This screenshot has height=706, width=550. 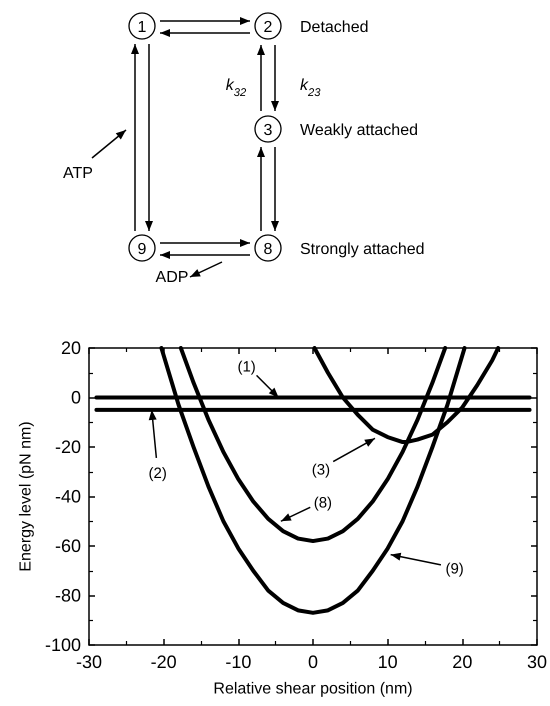 I want to click on annotation: (9), so click(x=454, y=569).